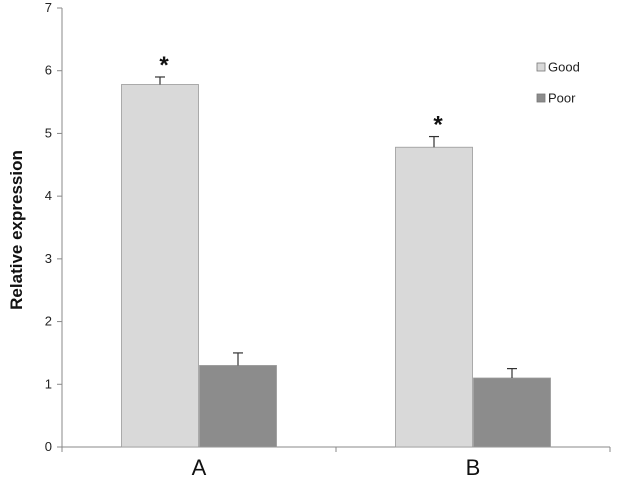  Describe the element at coordinates (541, 98) in the screenshot. I see `legend-swatch-poor` at that location.